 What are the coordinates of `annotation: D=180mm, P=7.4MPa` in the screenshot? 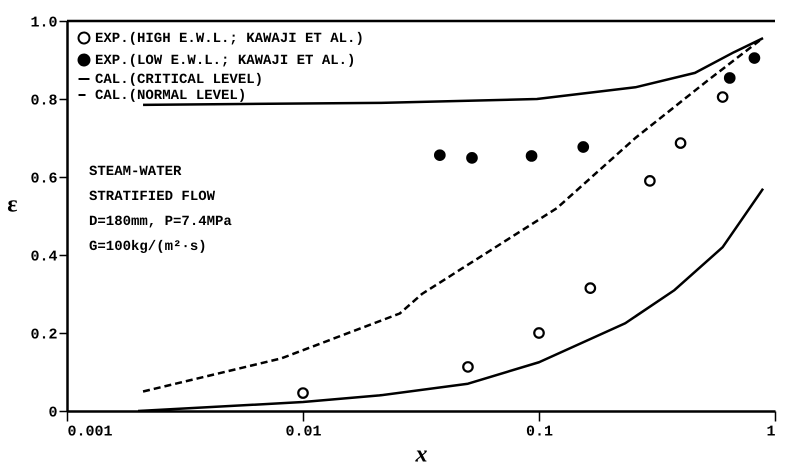 It's located at (160, 222).